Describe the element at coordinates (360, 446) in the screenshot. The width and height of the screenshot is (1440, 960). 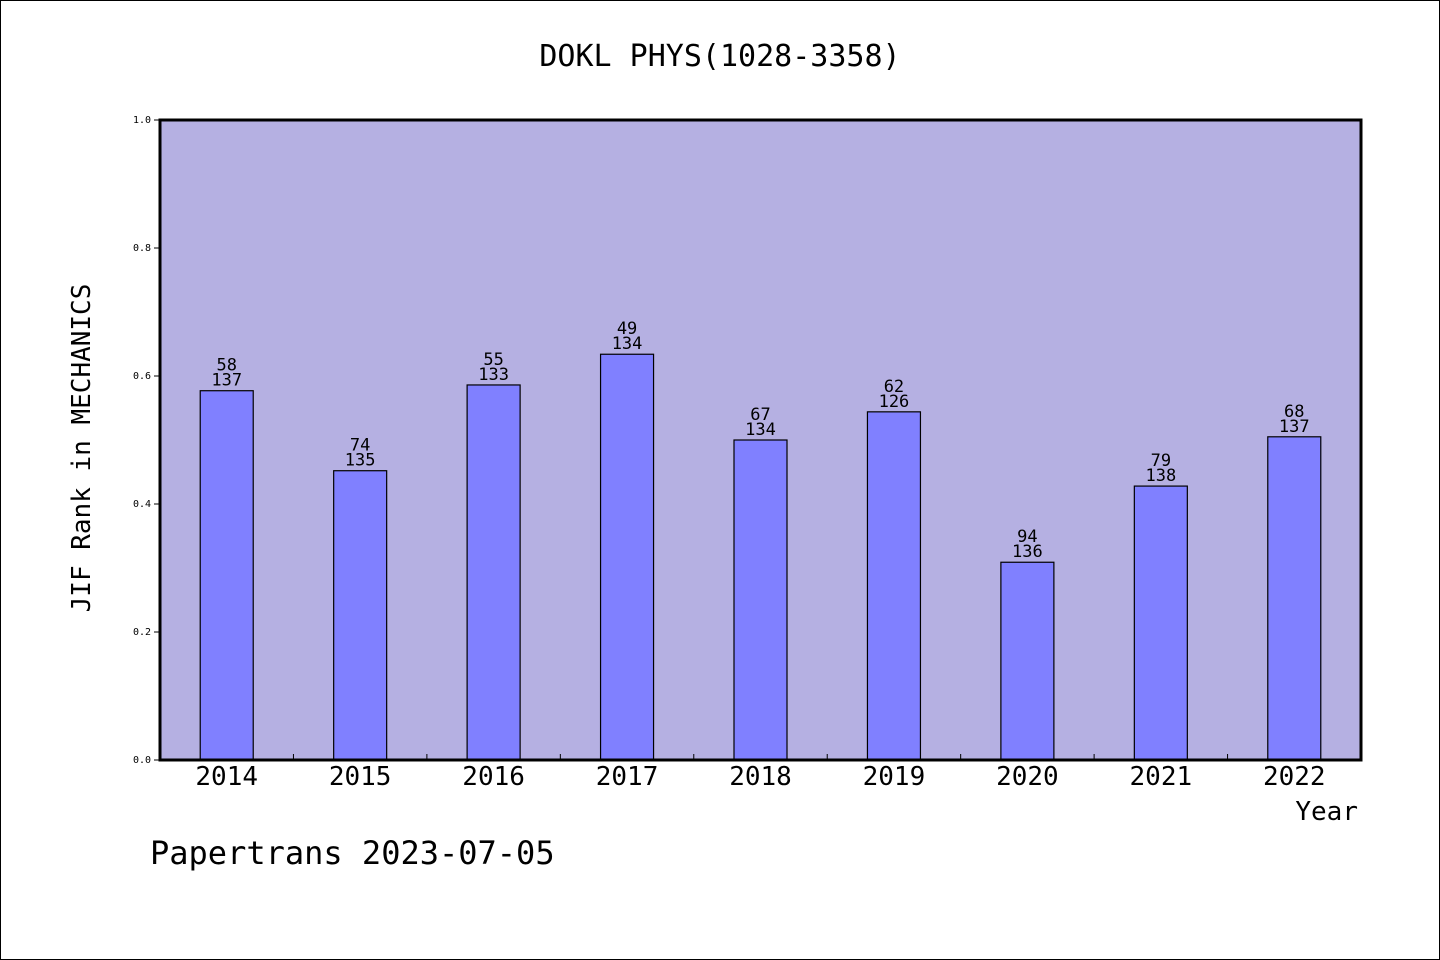
I see `bar-rank-label: 74` at that location.